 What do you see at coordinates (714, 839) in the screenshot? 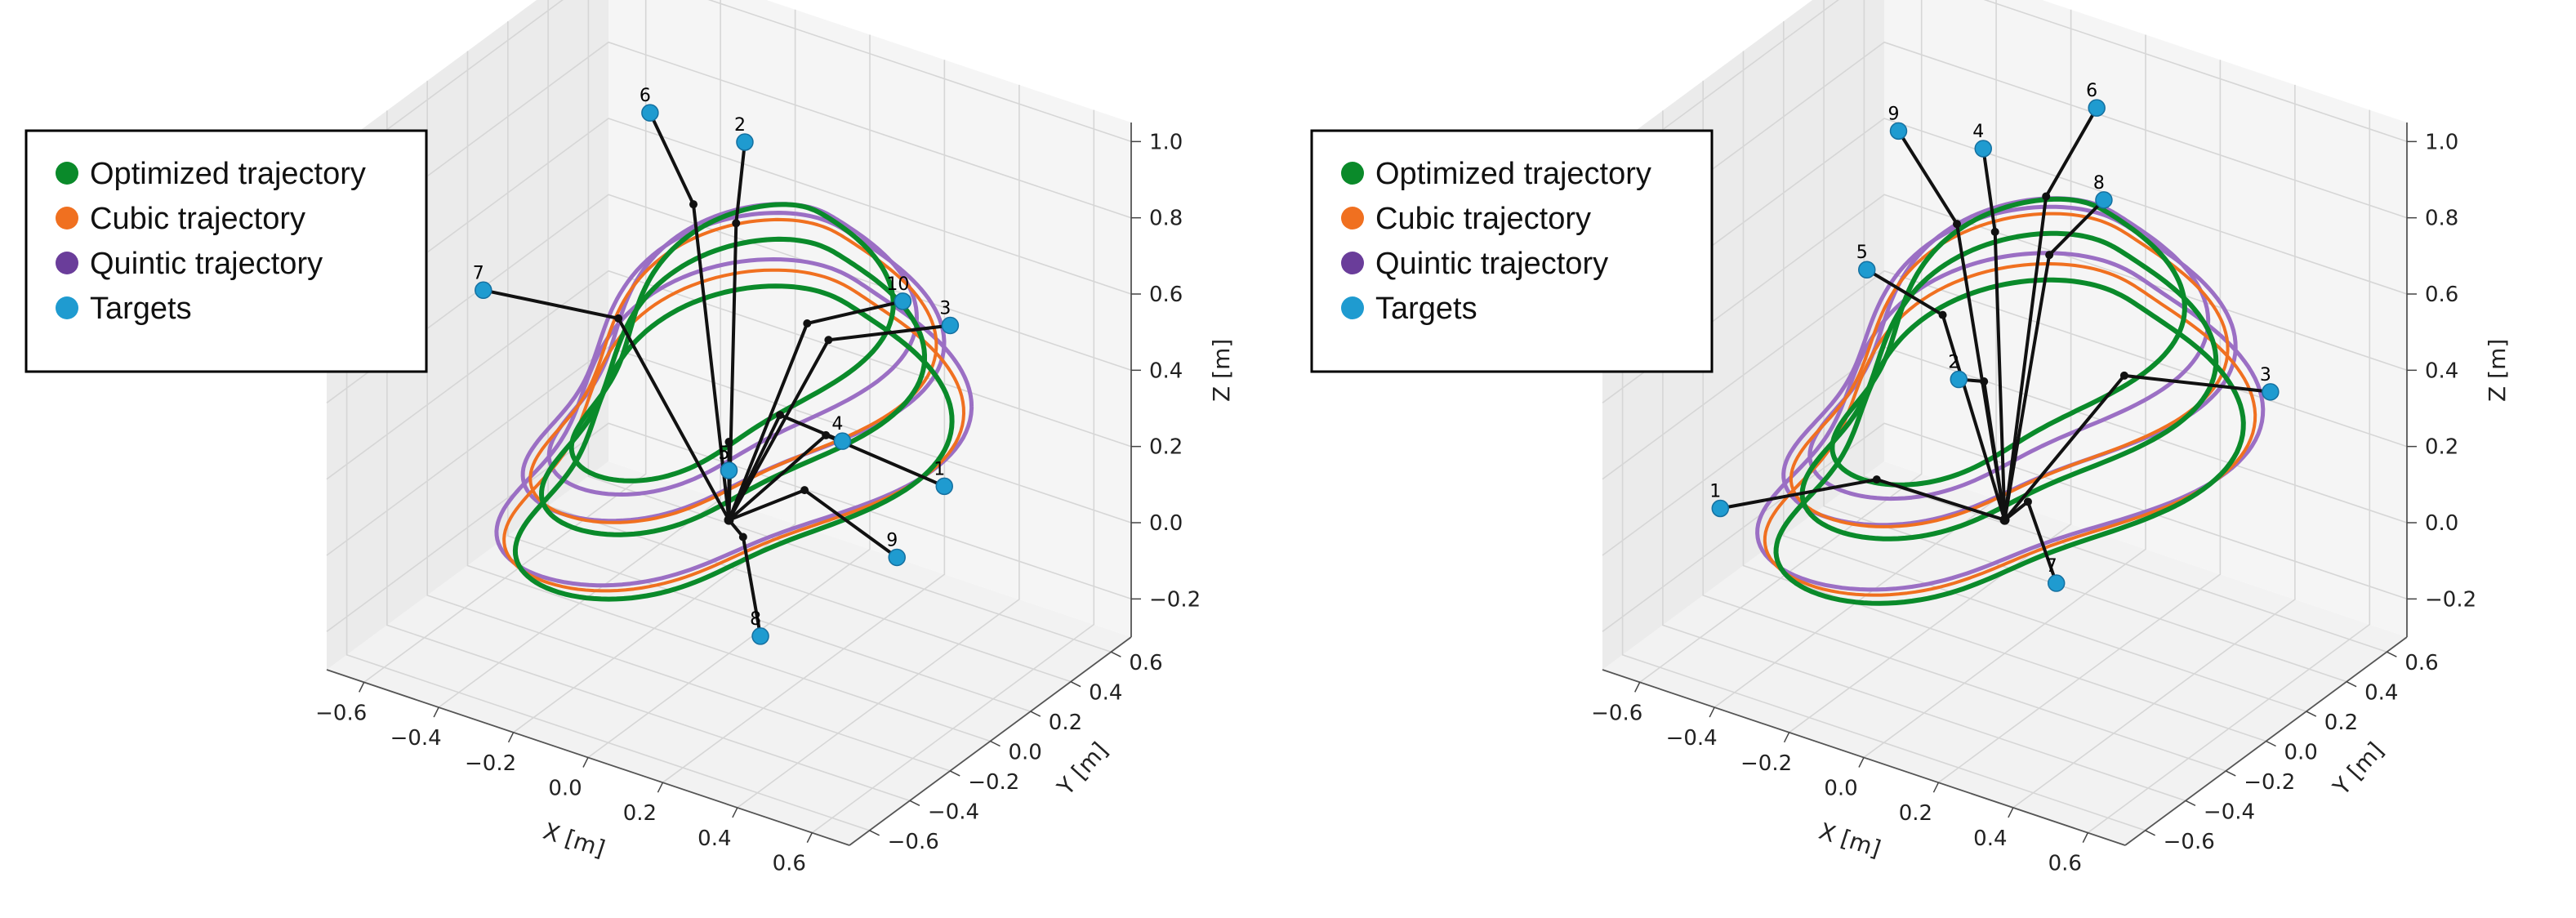
I see `x-tick-label: 0.4` at bounding box center [714, 839].